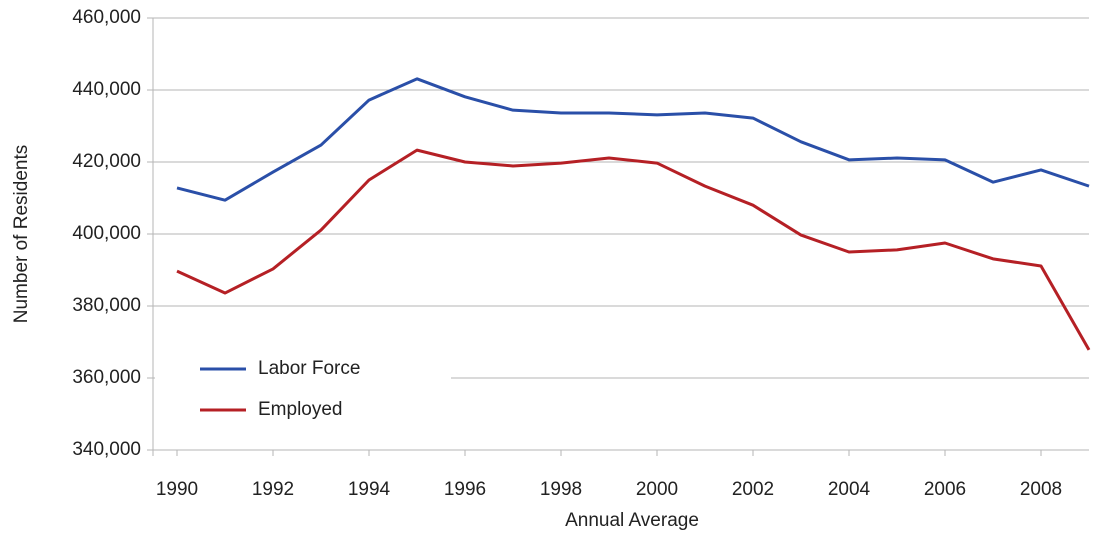 The width and height of the screenshot is (1103, 535). I want to click on x-tick-label: 1996, so click(465, 489).